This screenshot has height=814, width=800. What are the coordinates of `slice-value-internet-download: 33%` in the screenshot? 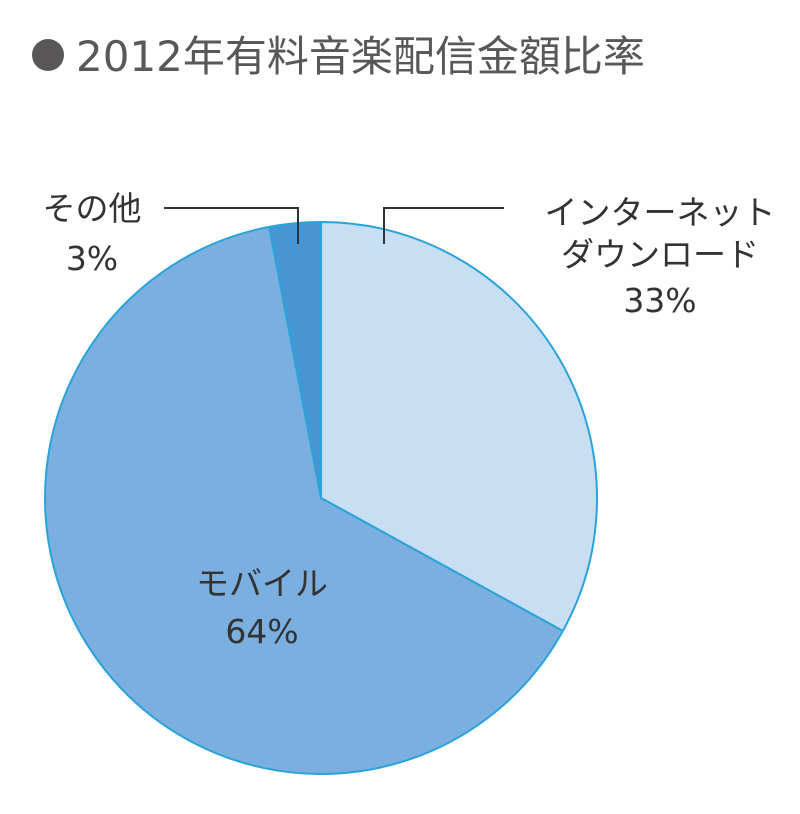 It's located at (659, 300).